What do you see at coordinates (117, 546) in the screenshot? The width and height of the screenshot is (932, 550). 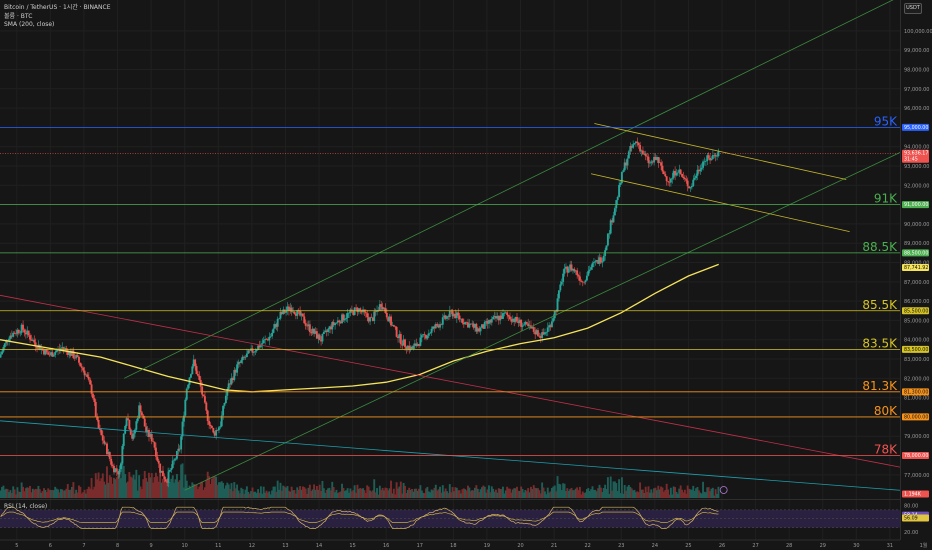 I see `time-tick-label: 8` at bounding box center [117, 546].